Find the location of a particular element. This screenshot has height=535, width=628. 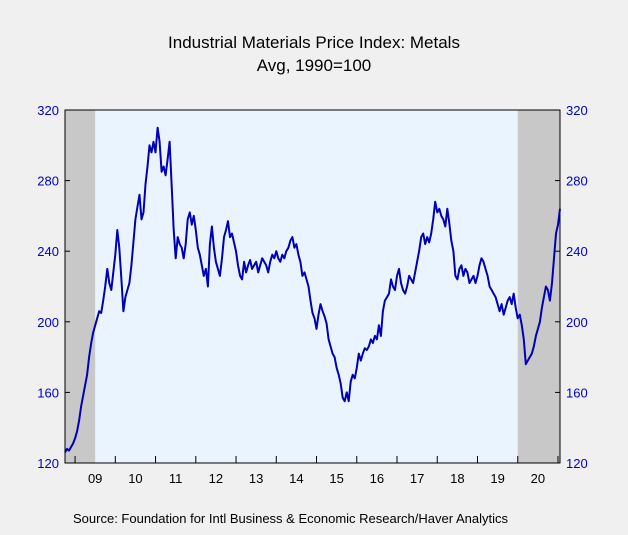

x-tick-label: 12 is located at coordinates (216, 478).